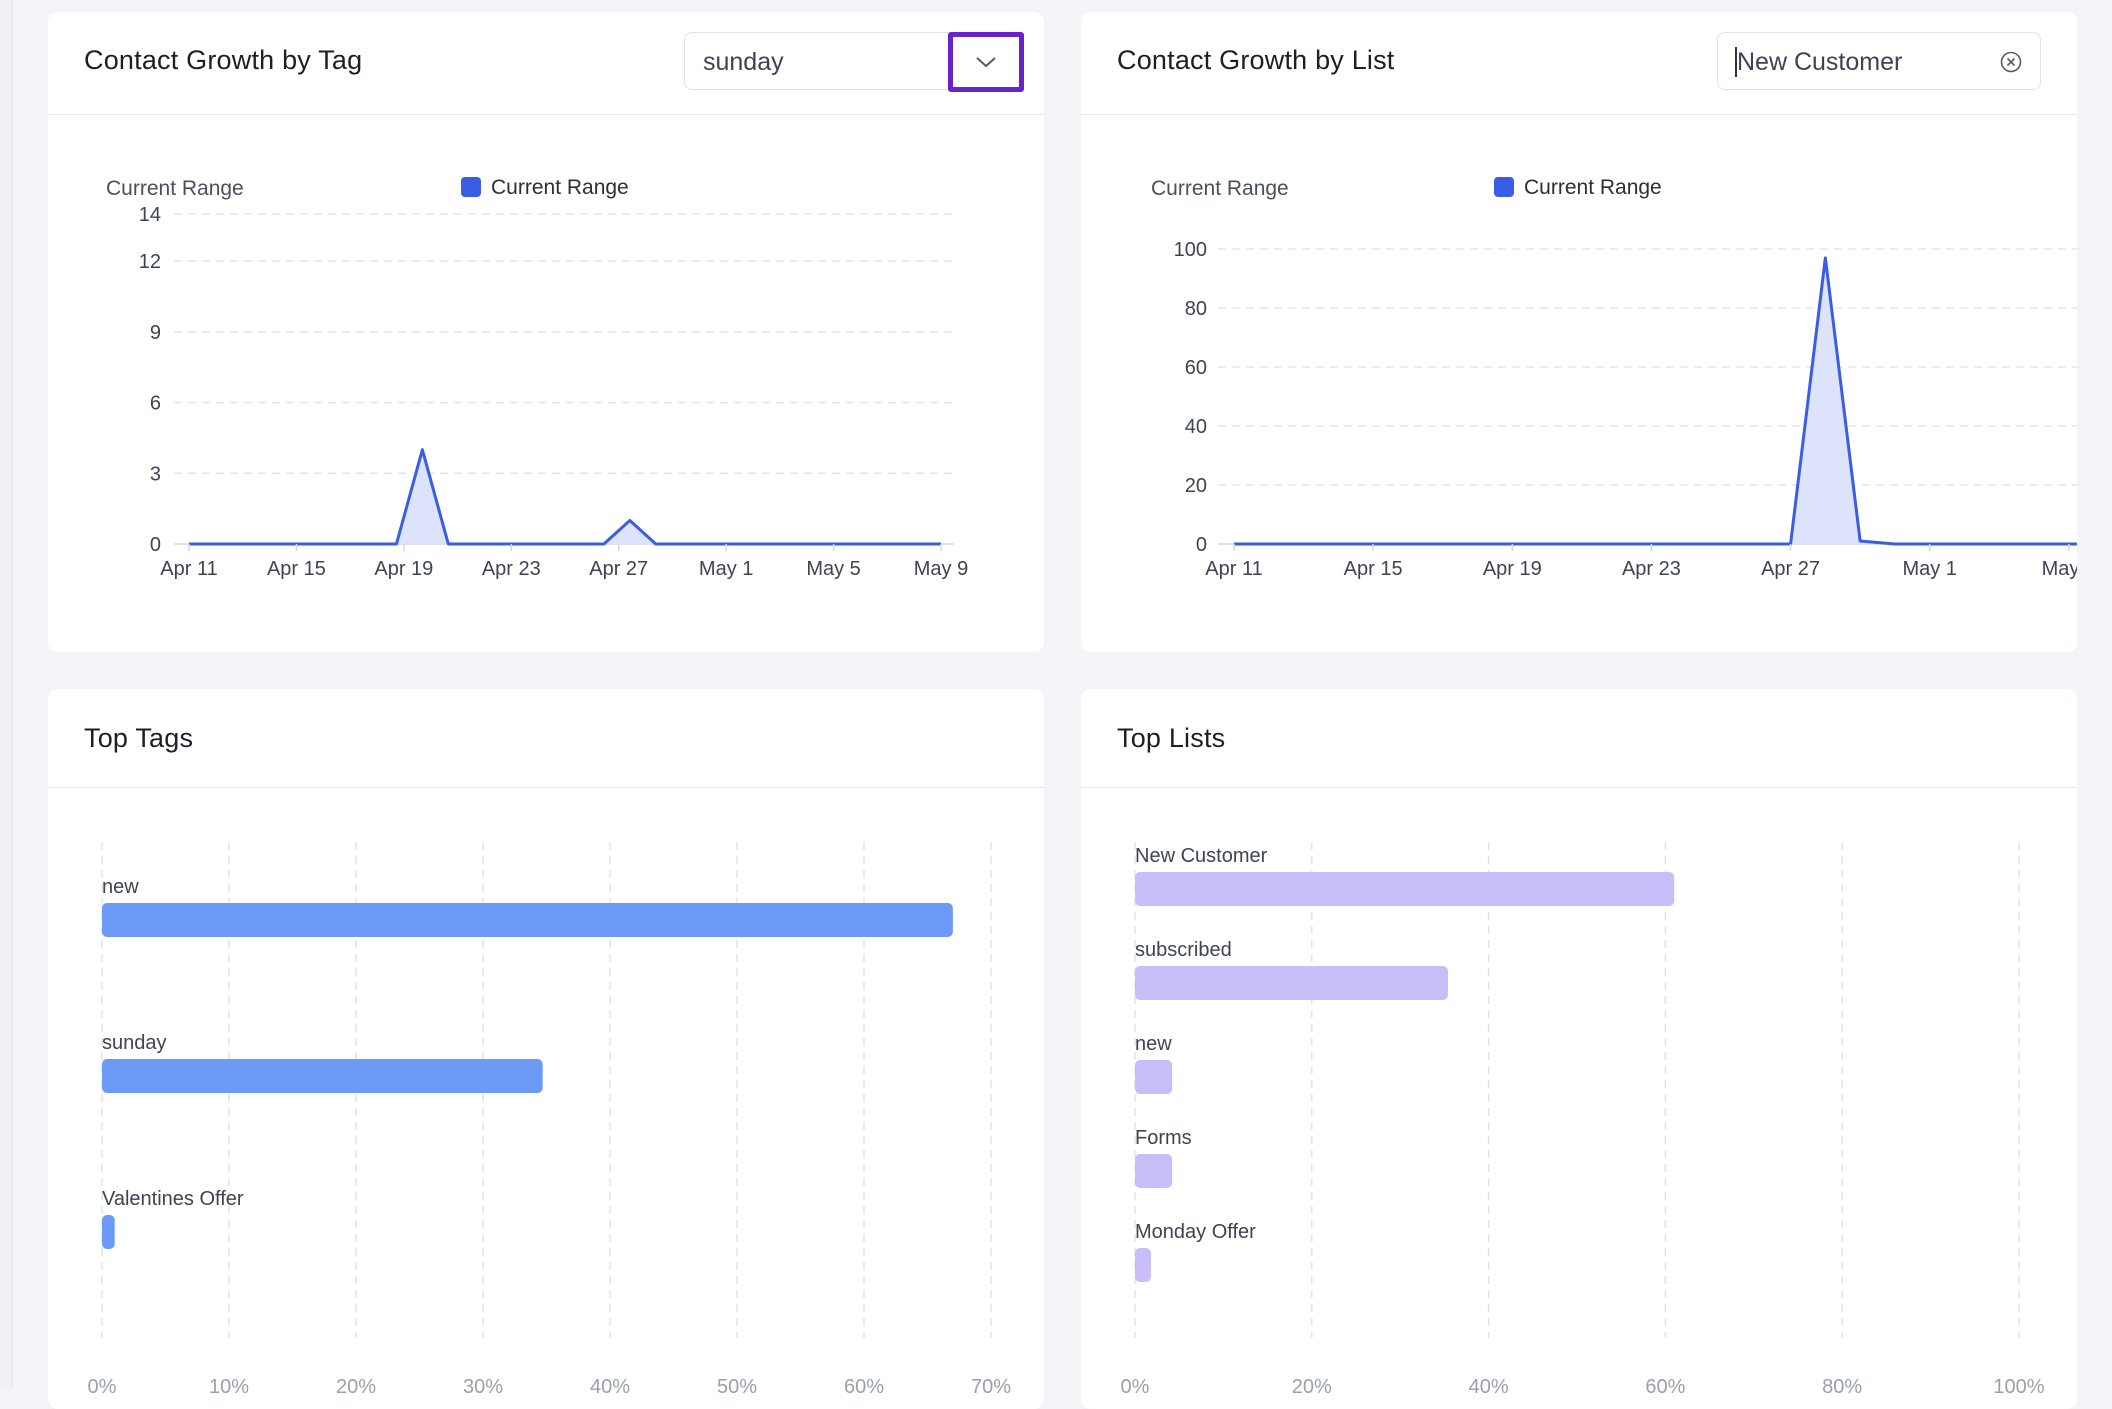 The height and width of the screenshot is (1409, 2112). Describe the element at coordinates (1163, 1138) in the screenshot. I see `bar-label: Forms` at that location.